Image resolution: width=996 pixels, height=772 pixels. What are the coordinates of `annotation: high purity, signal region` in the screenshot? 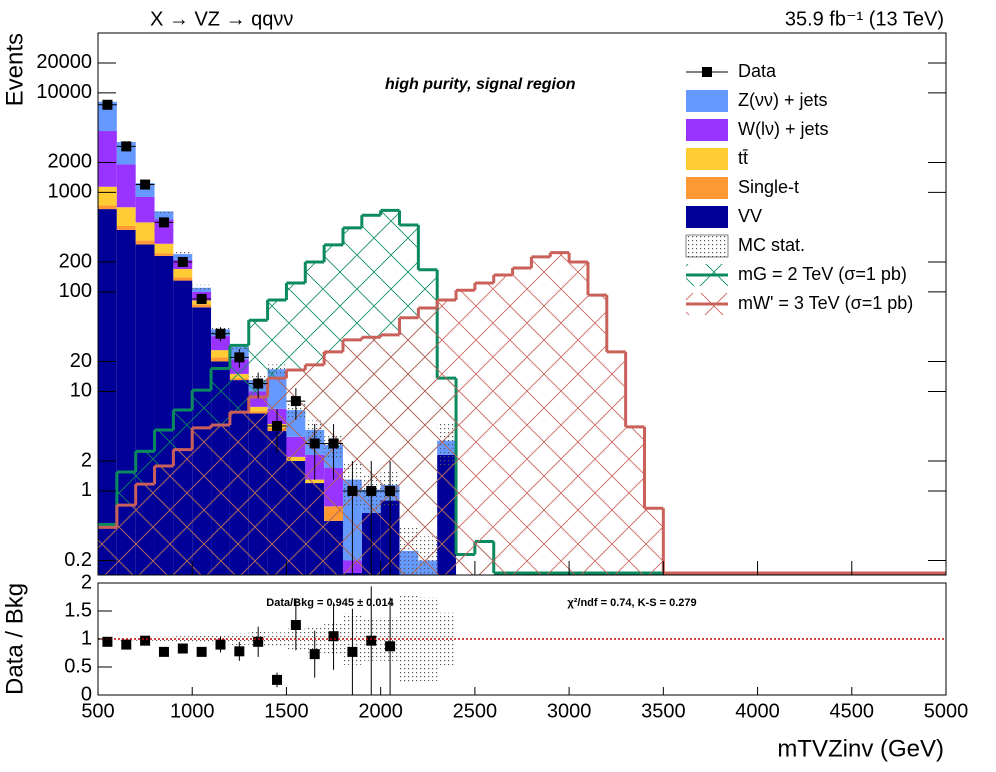 It's located at (480, 84).